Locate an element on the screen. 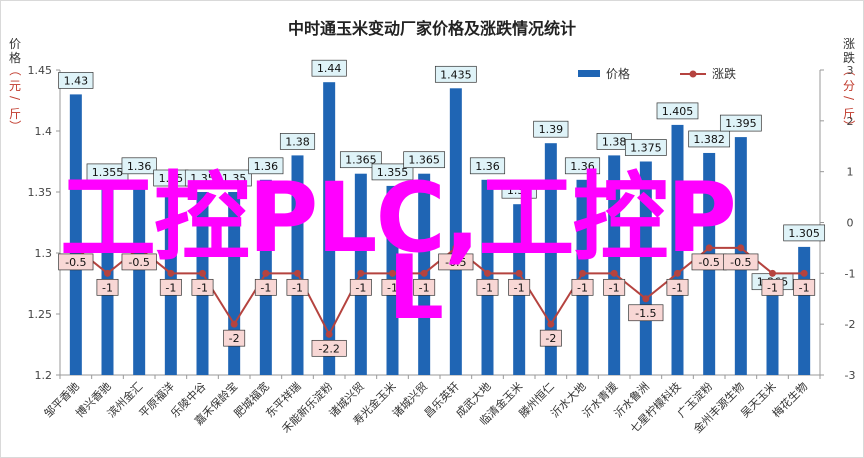  y-right-label-char: 斤 is located at coordinates (849, 114).